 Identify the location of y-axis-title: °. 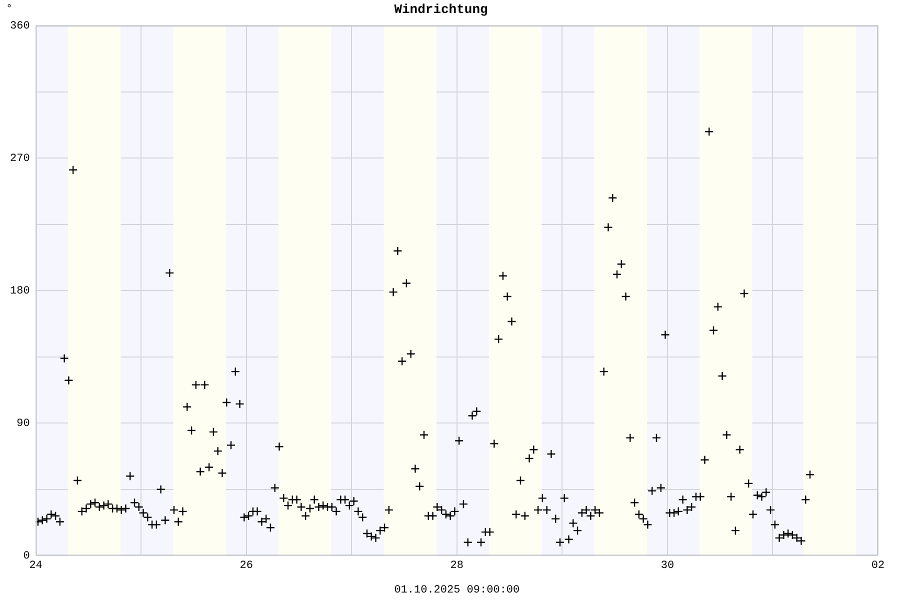
(9, 9).